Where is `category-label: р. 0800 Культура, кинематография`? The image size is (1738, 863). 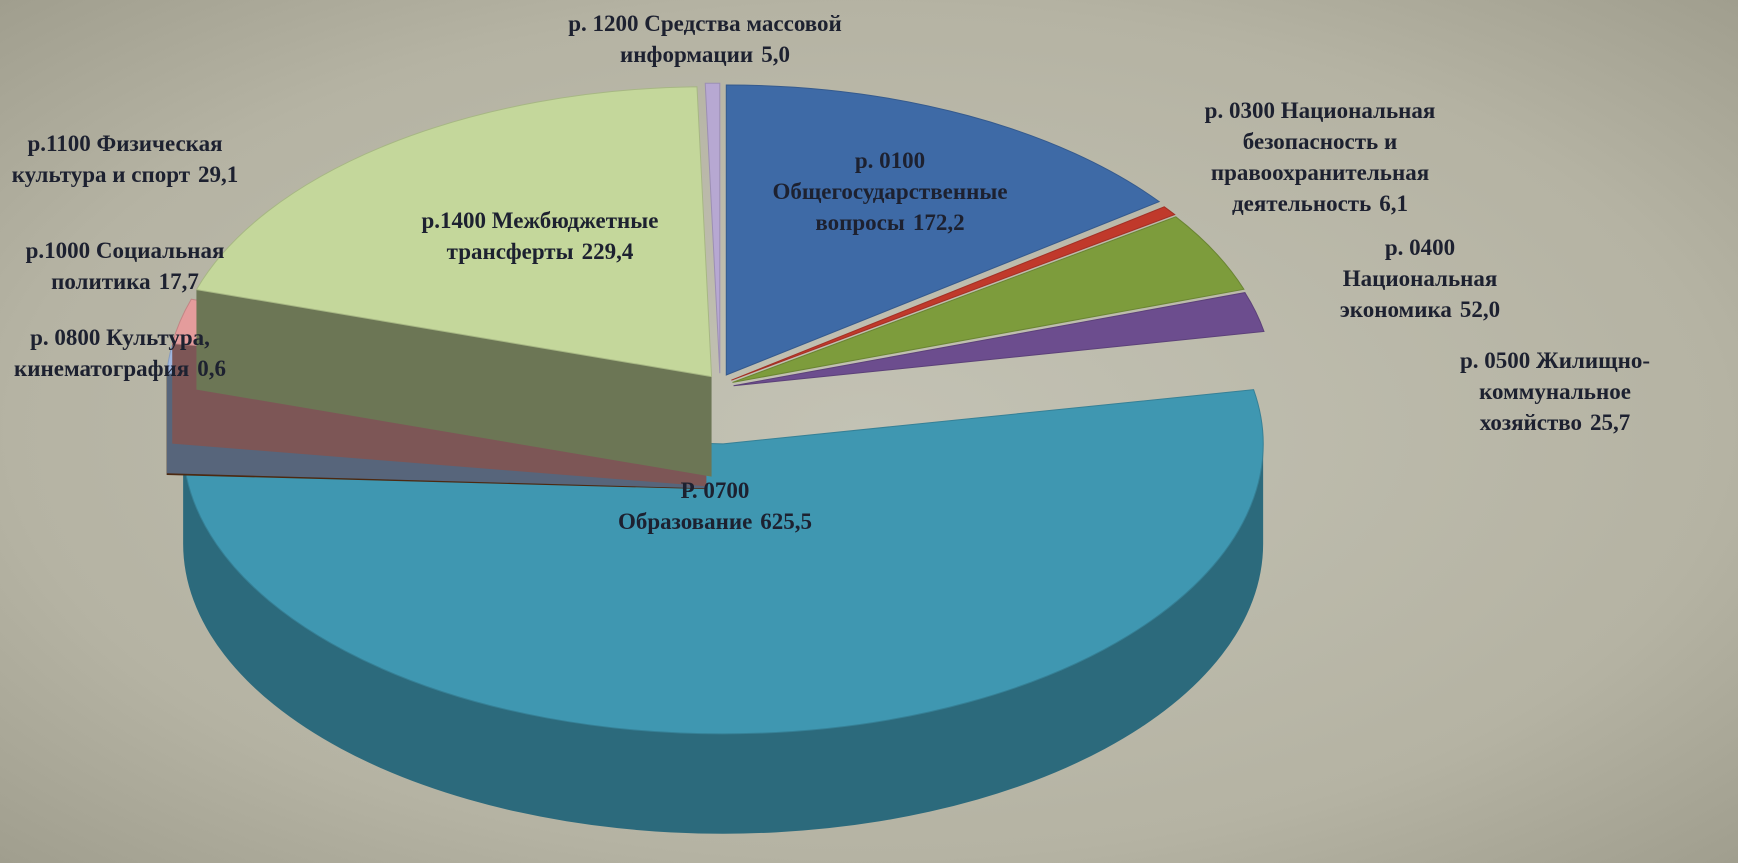
category-label: р. 0800 Культура, кинематография is located at coordinates (112, 353).